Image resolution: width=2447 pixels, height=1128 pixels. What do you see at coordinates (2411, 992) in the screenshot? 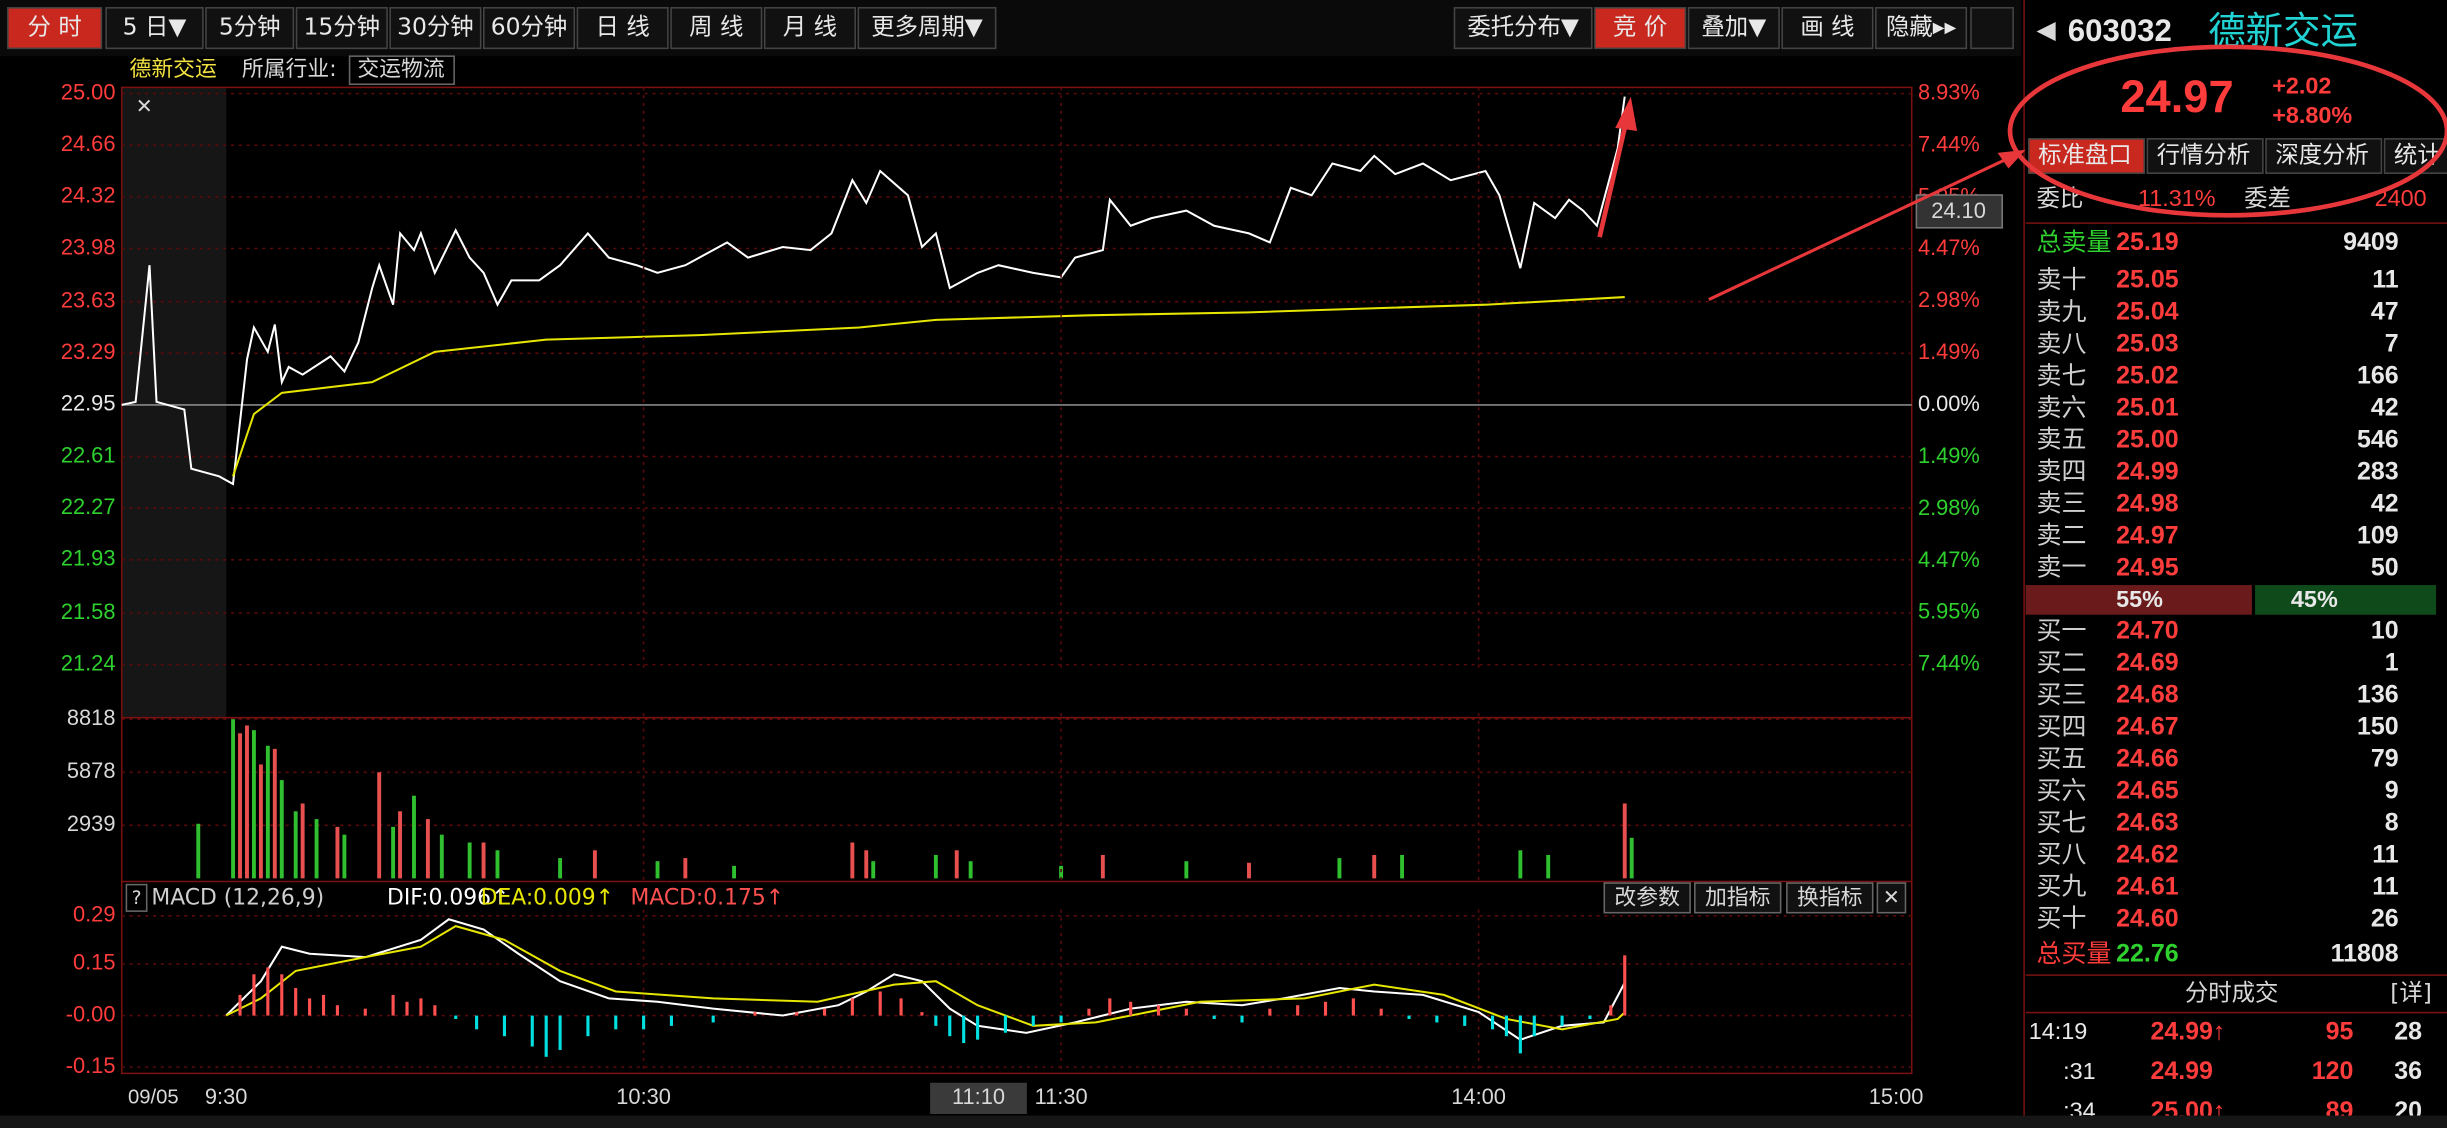
I see `trades-detail: [详]` at bounding box center [2411, 992].